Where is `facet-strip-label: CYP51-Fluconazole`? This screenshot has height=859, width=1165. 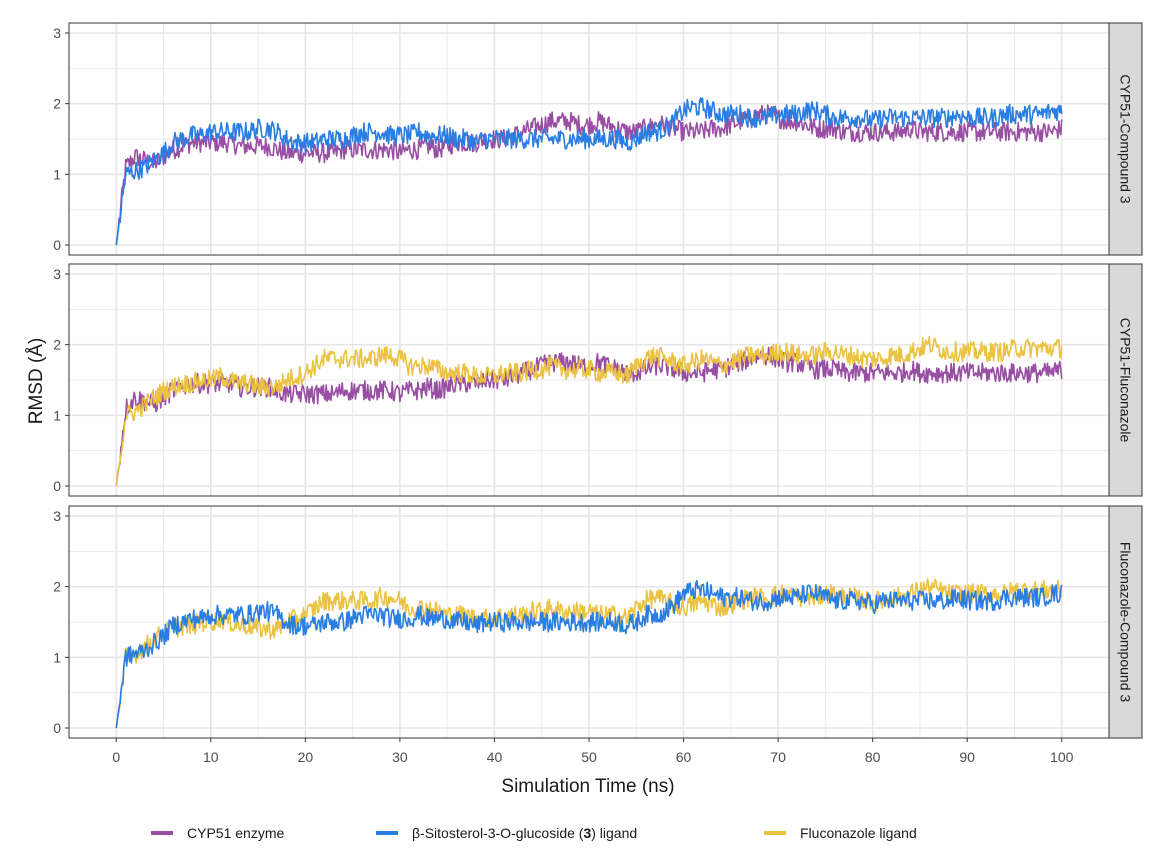
facet-strip-label: CYP51-Fluconazole is located at coordinates (1126, 380).